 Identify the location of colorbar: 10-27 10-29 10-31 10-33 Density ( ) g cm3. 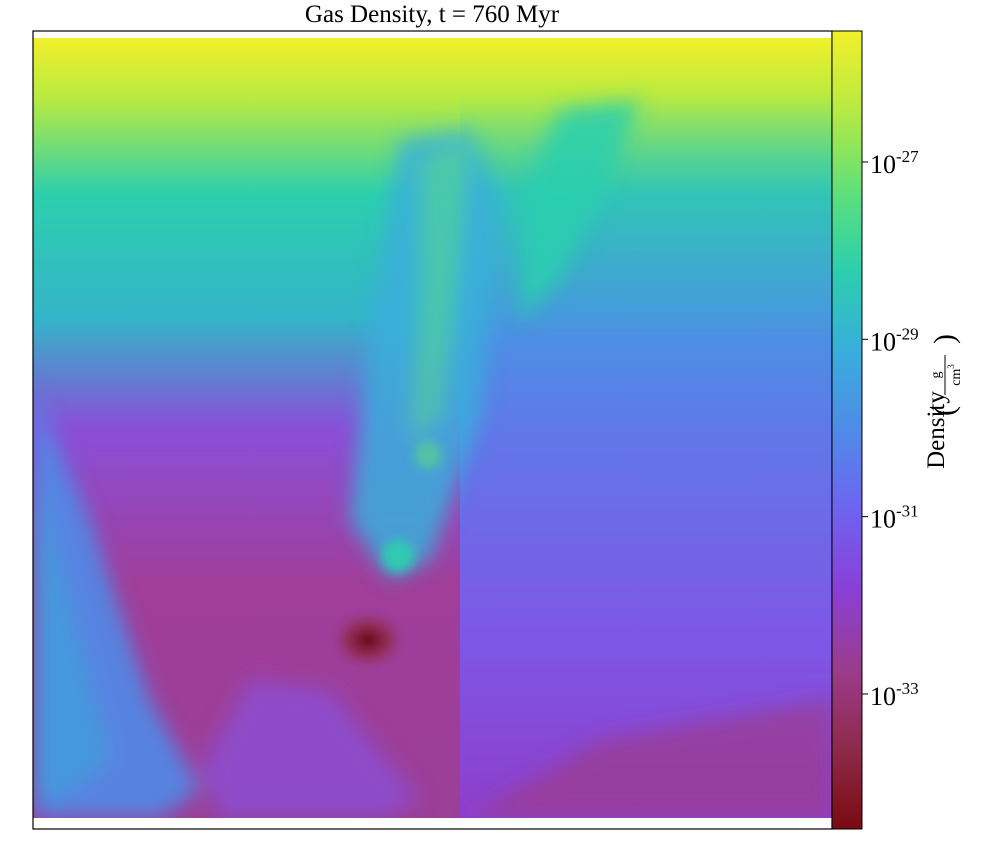
(897, 430).